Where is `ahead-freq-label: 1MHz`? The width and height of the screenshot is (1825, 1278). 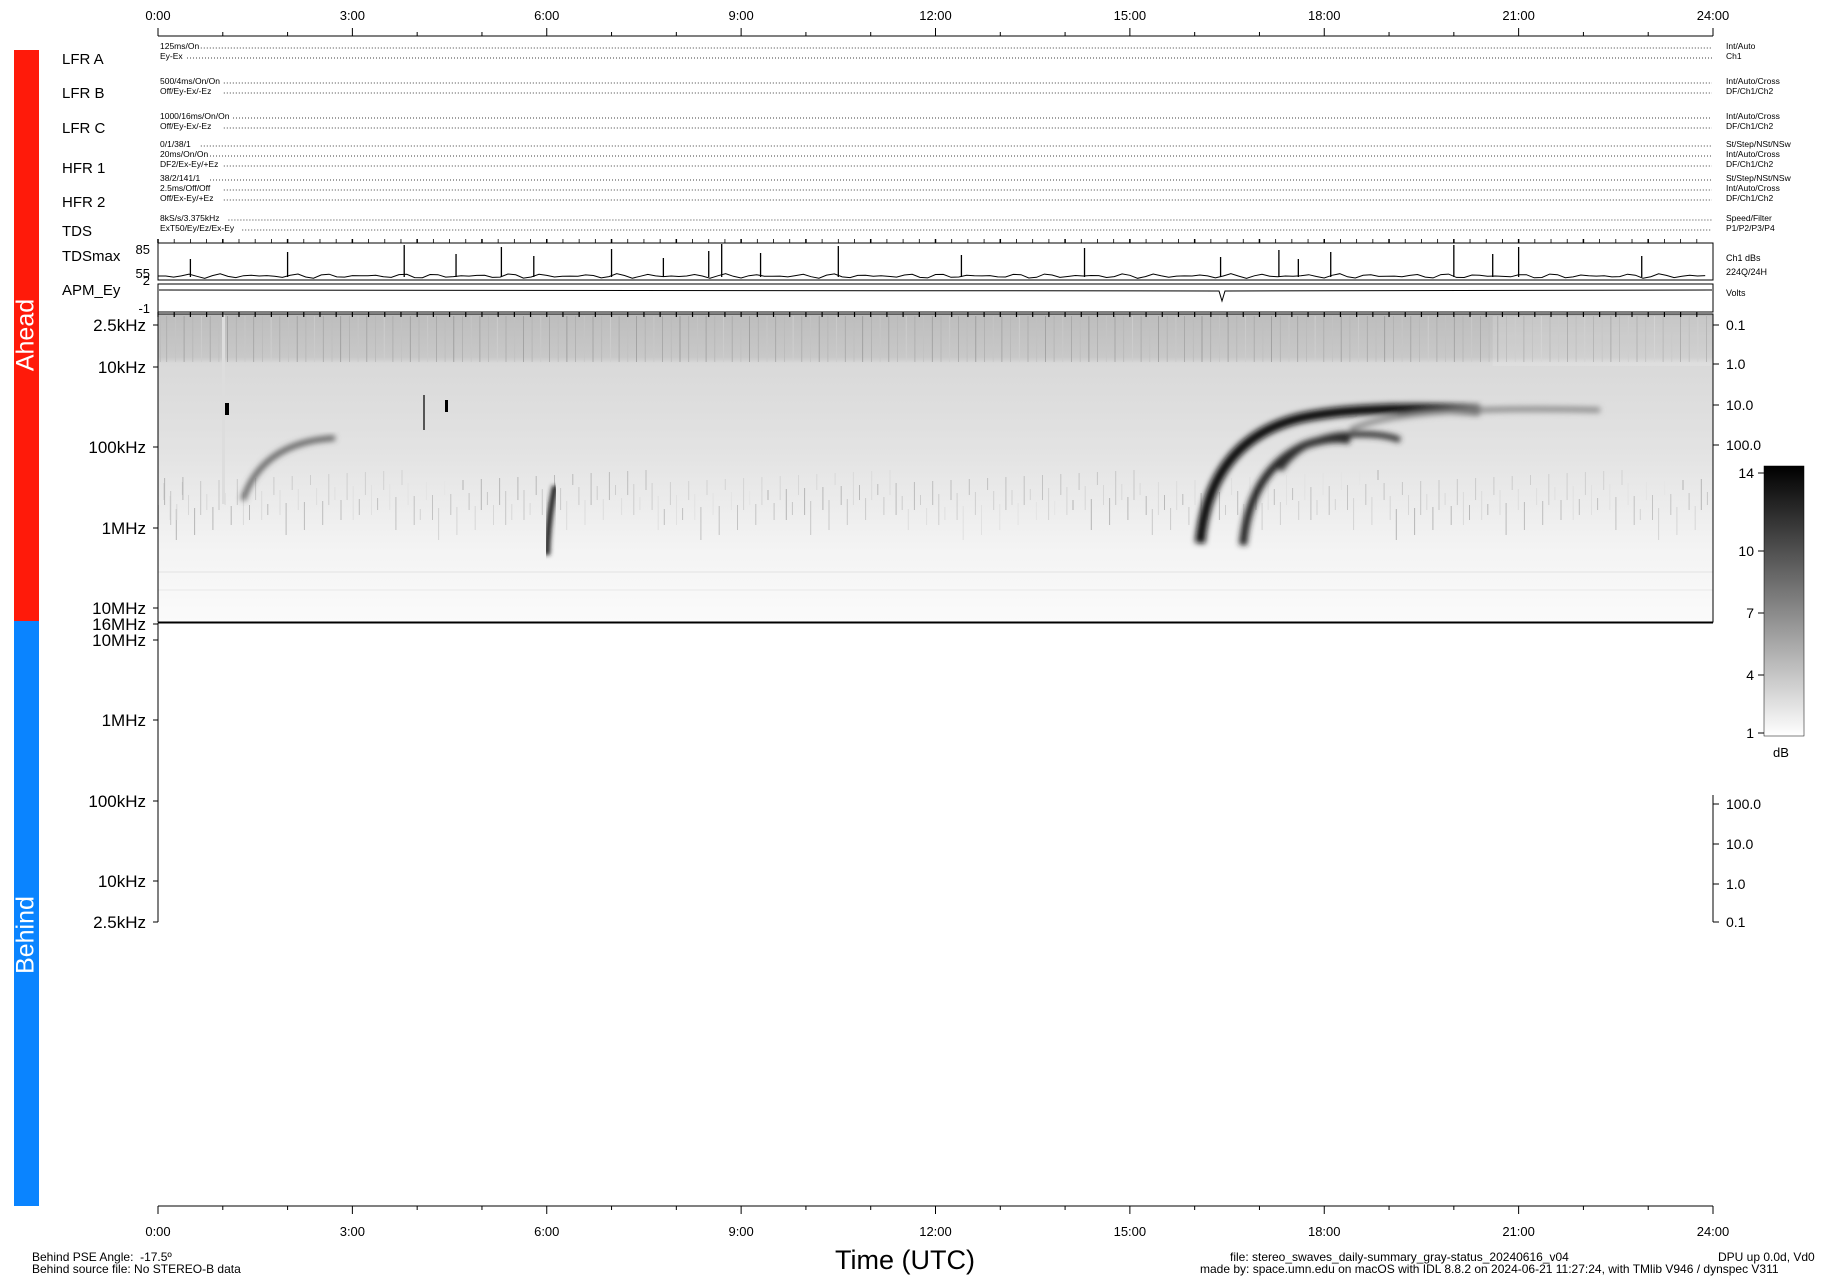 ahead-freq-label: 1MHz is located at coordinates (124, 528).